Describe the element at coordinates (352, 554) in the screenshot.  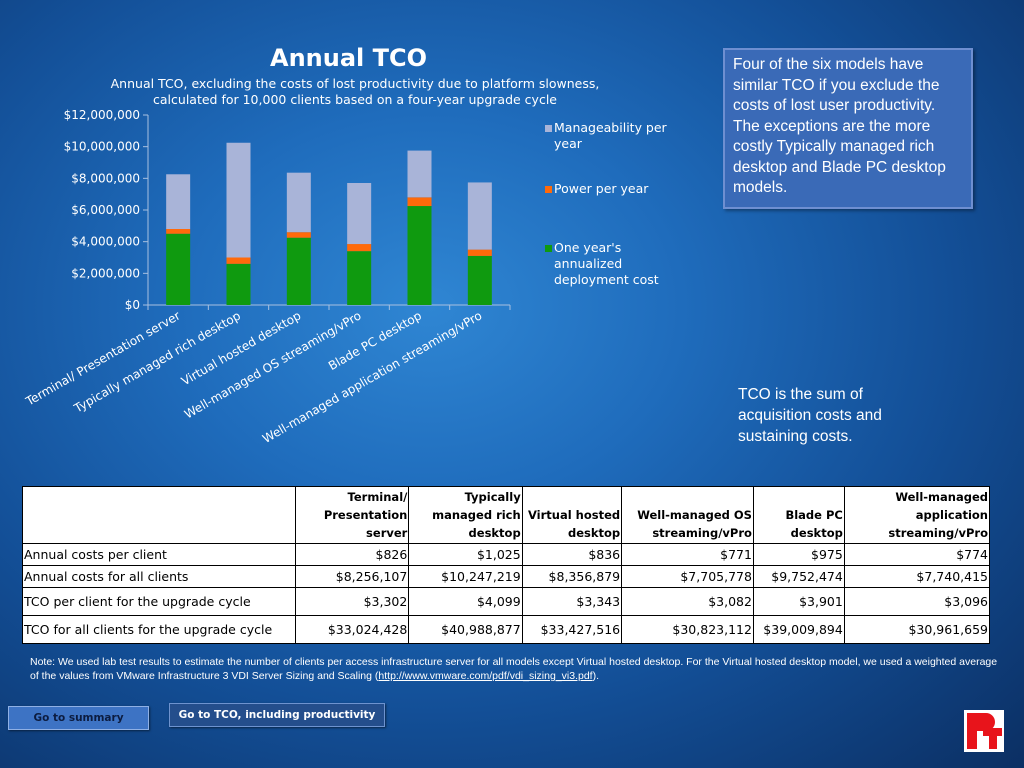
I see `table-cell: $826` at that location.